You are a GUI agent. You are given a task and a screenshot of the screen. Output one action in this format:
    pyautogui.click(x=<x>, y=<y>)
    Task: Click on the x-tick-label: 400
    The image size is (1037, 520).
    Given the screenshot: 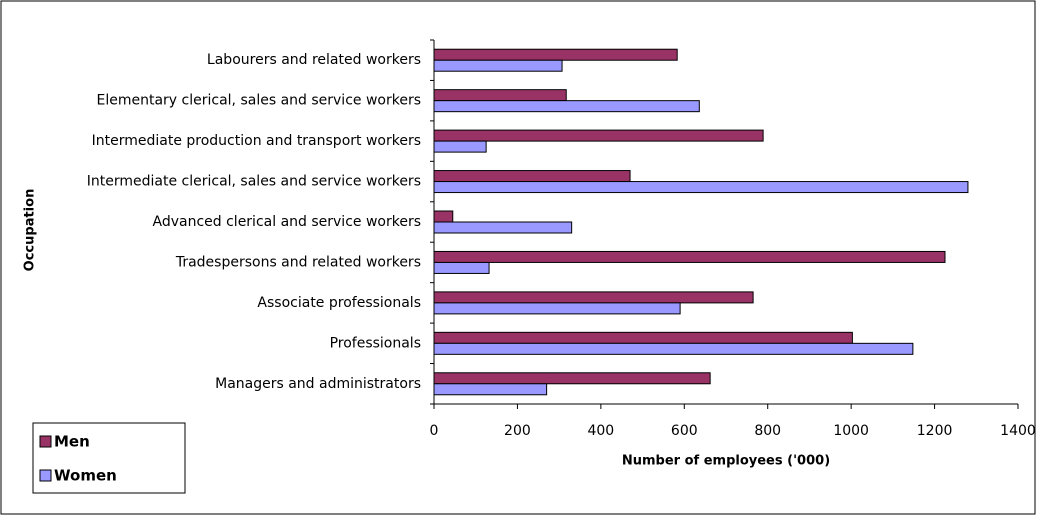 What is the action you would take?
    pyautogui.click(x=600, y=431)
    